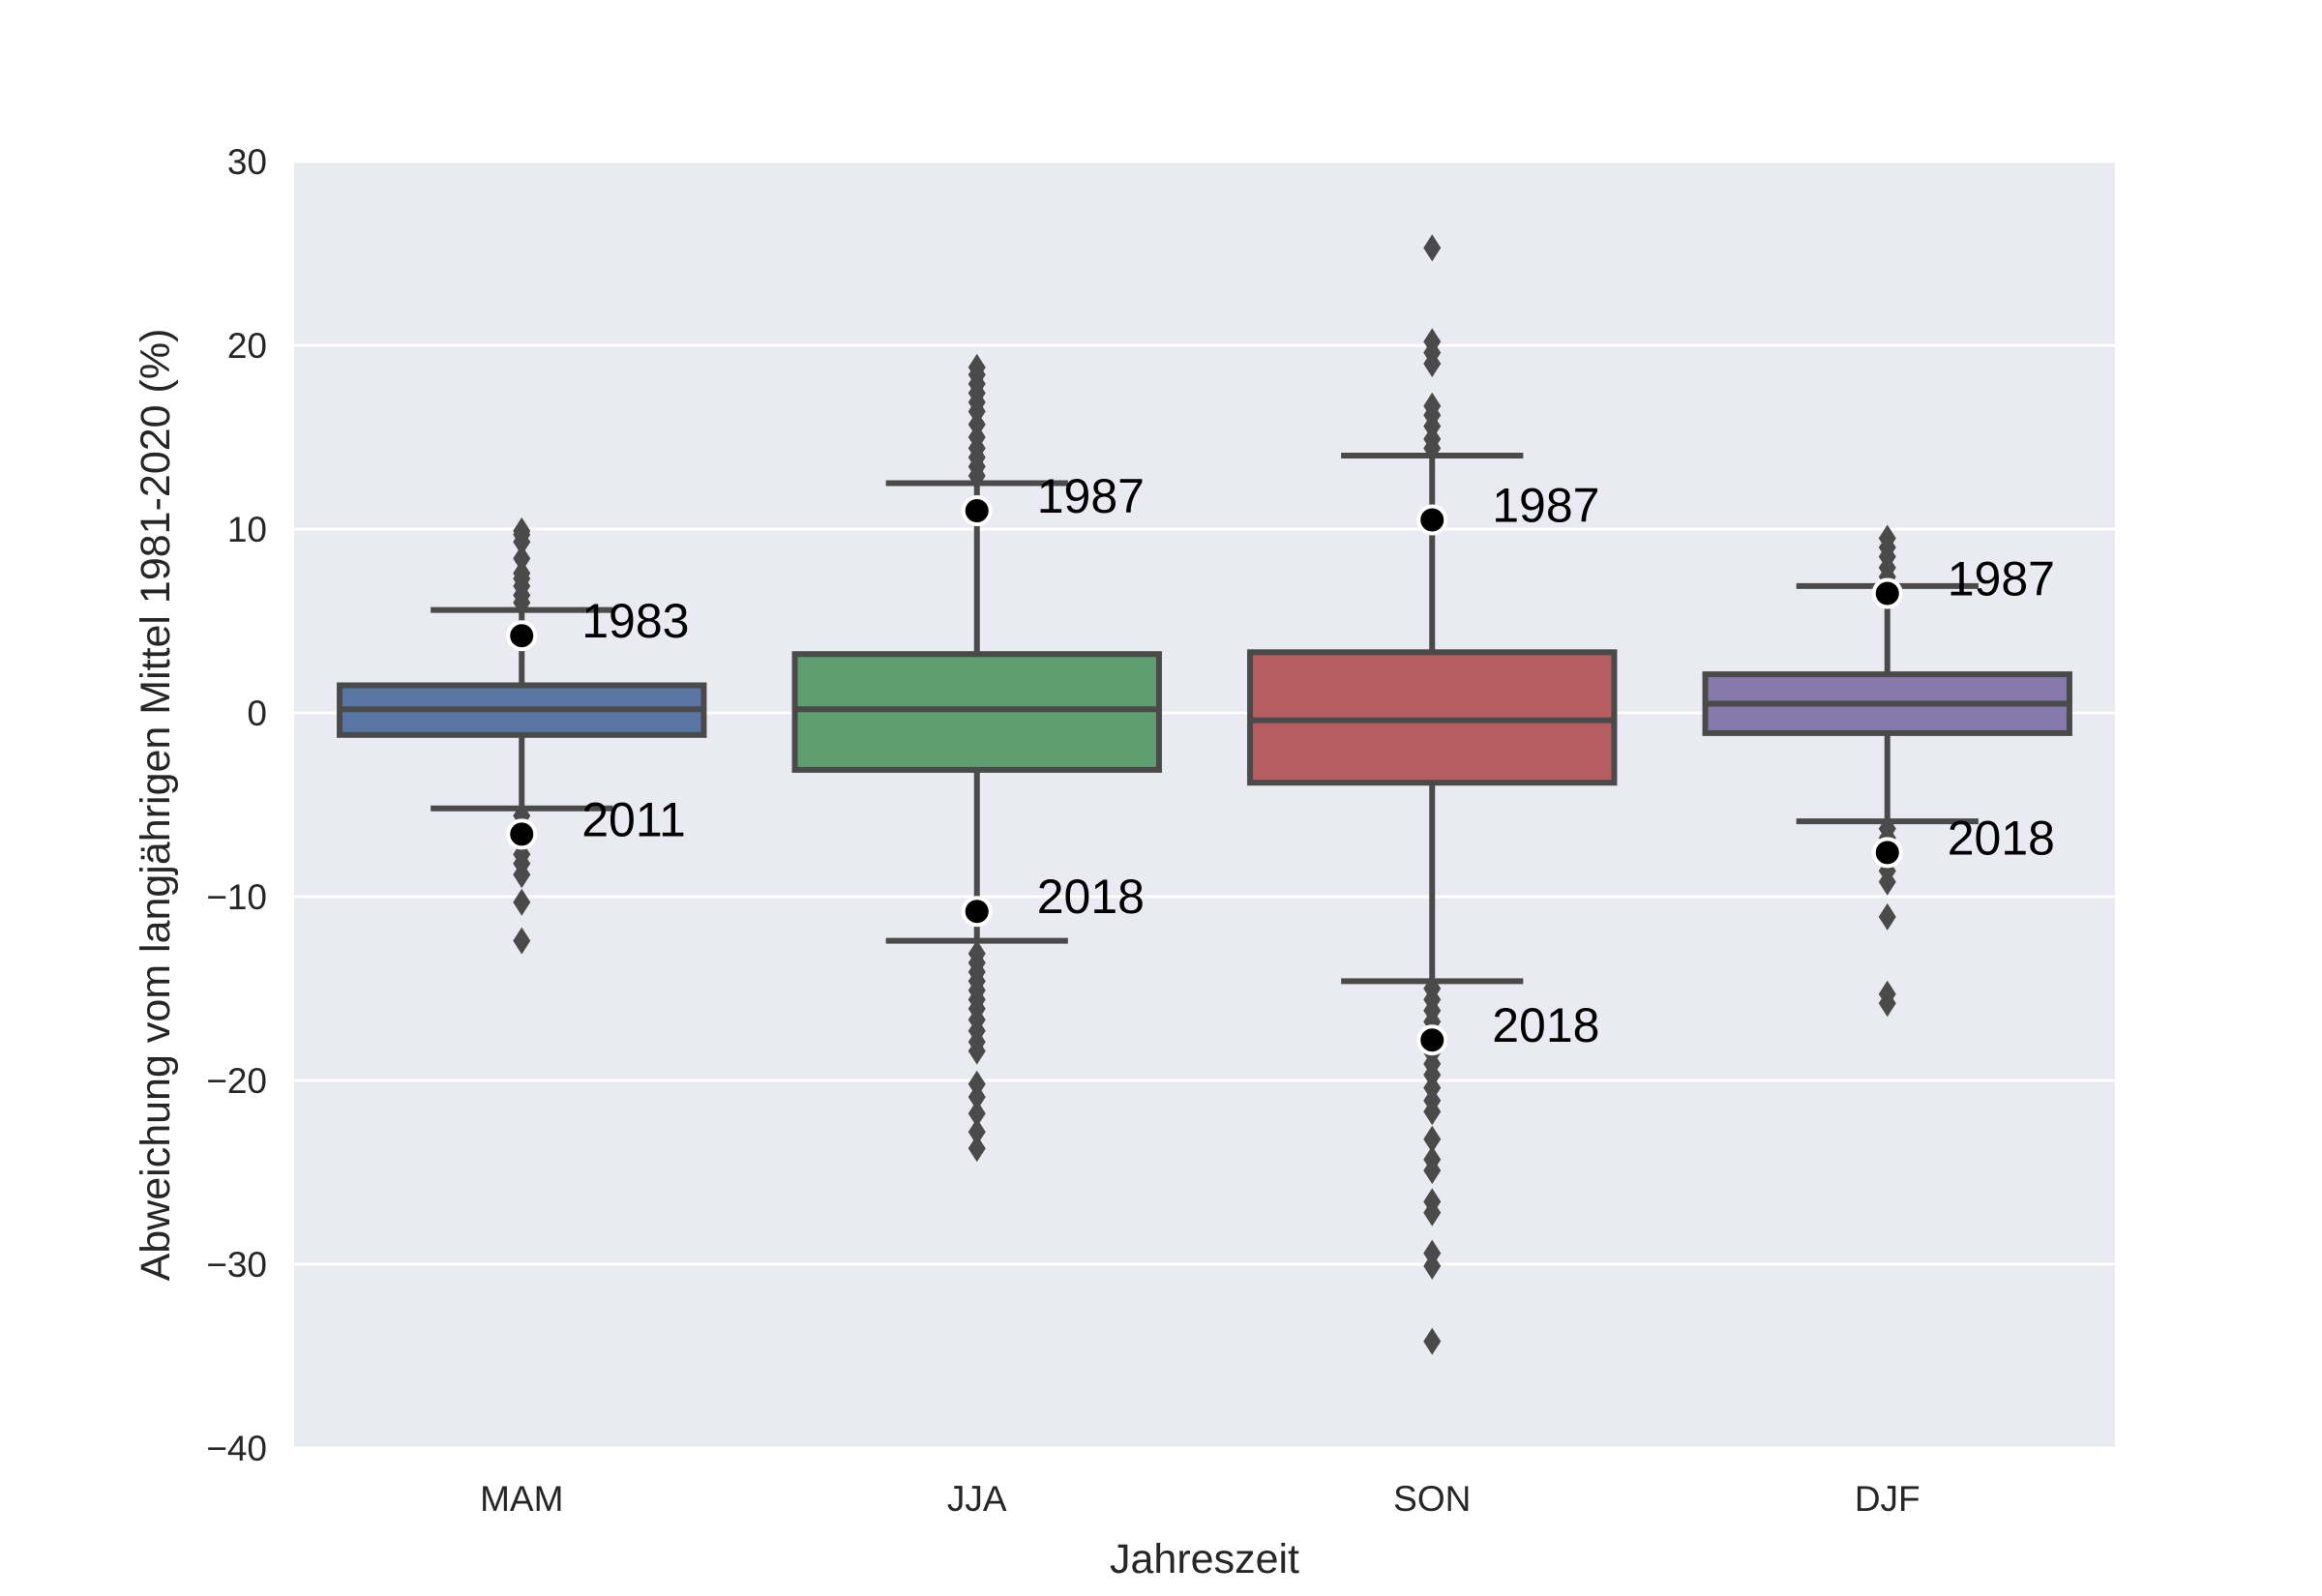 This screenshot has width=2322, height=1596. Describe the element at coordinates (1432, 794) in the screenshot. I see `box-group-son` at that location.